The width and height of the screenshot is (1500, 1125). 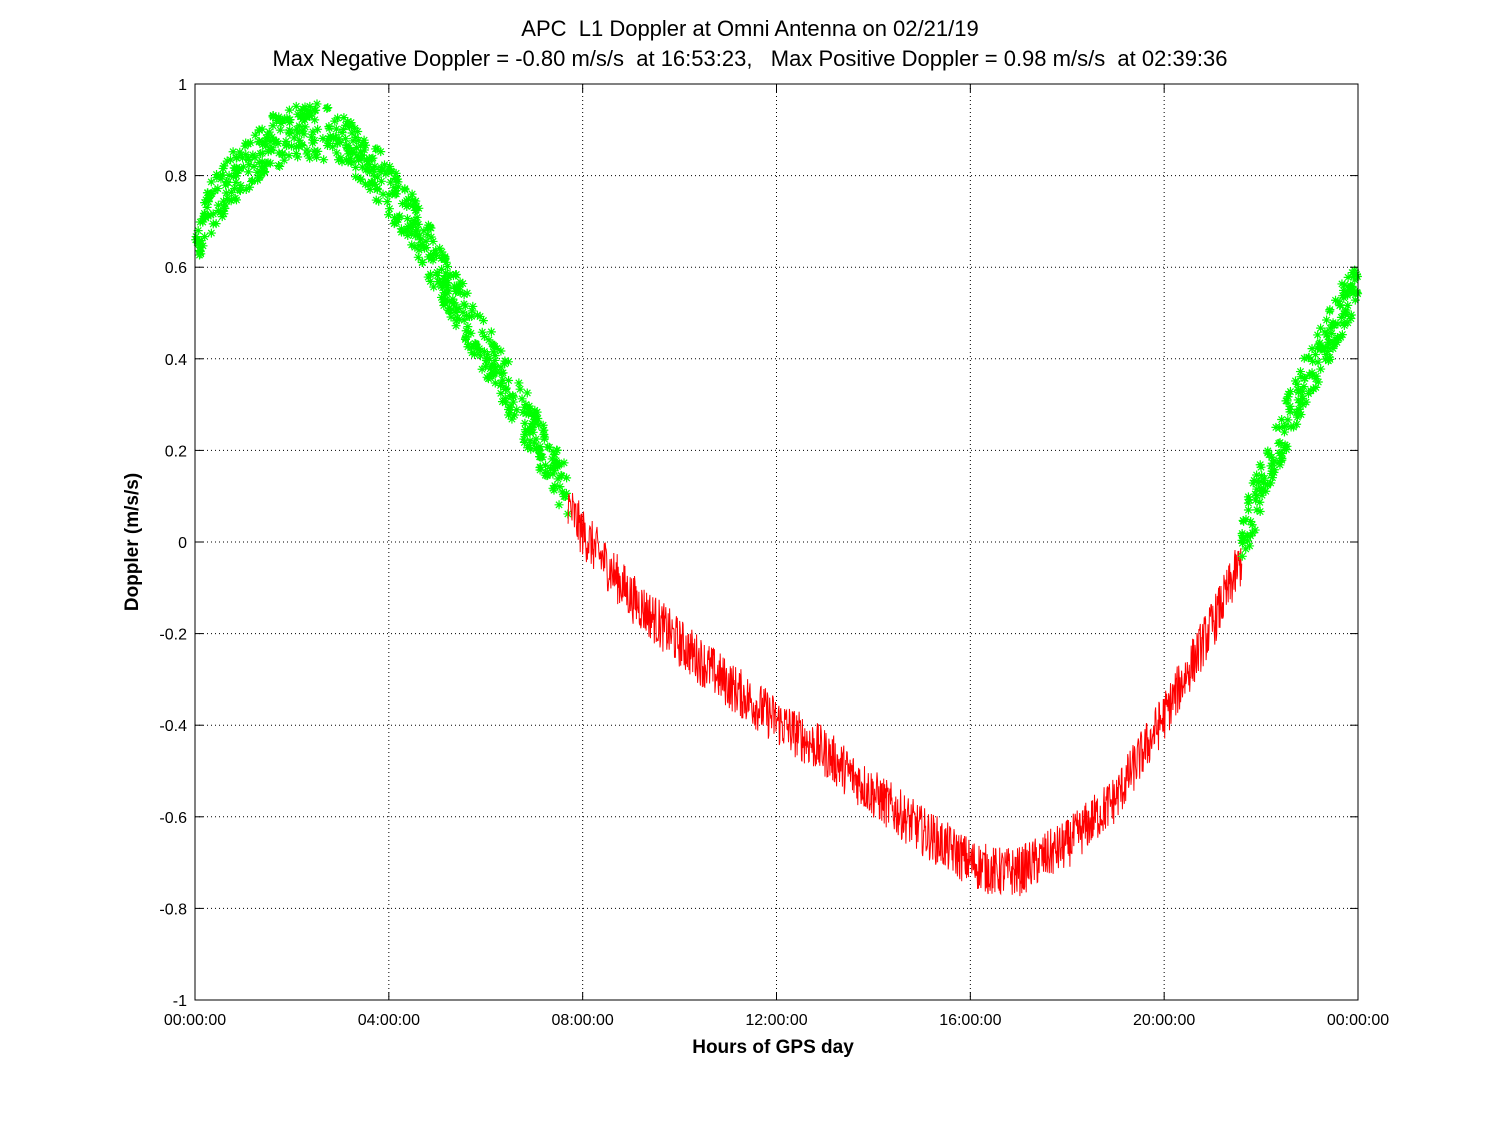 I want to click on y-tick-label: -1, so click(x=180, y=1001).